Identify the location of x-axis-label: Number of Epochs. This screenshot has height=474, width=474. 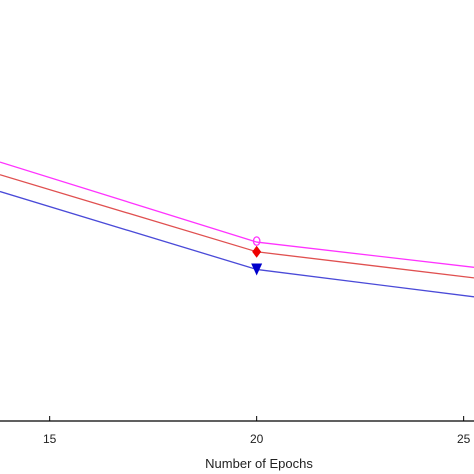
(259, 463).